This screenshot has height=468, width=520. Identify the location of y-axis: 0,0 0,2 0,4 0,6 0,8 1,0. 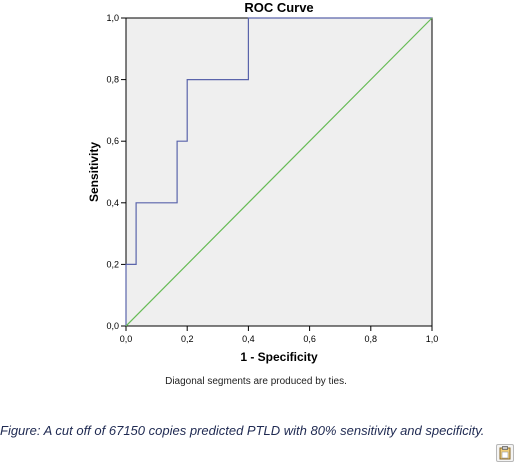
(116, 172).